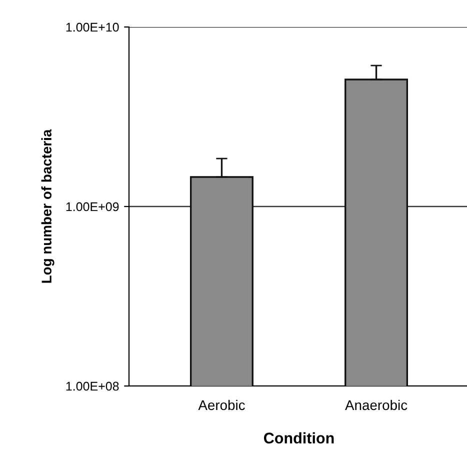 The height and width of the screenshot is (454, 467). What do you see at coordinates (376, 405) in the screenshot?
I see `x-tick-label: Anaerobic` at bounding box center [376, 405].